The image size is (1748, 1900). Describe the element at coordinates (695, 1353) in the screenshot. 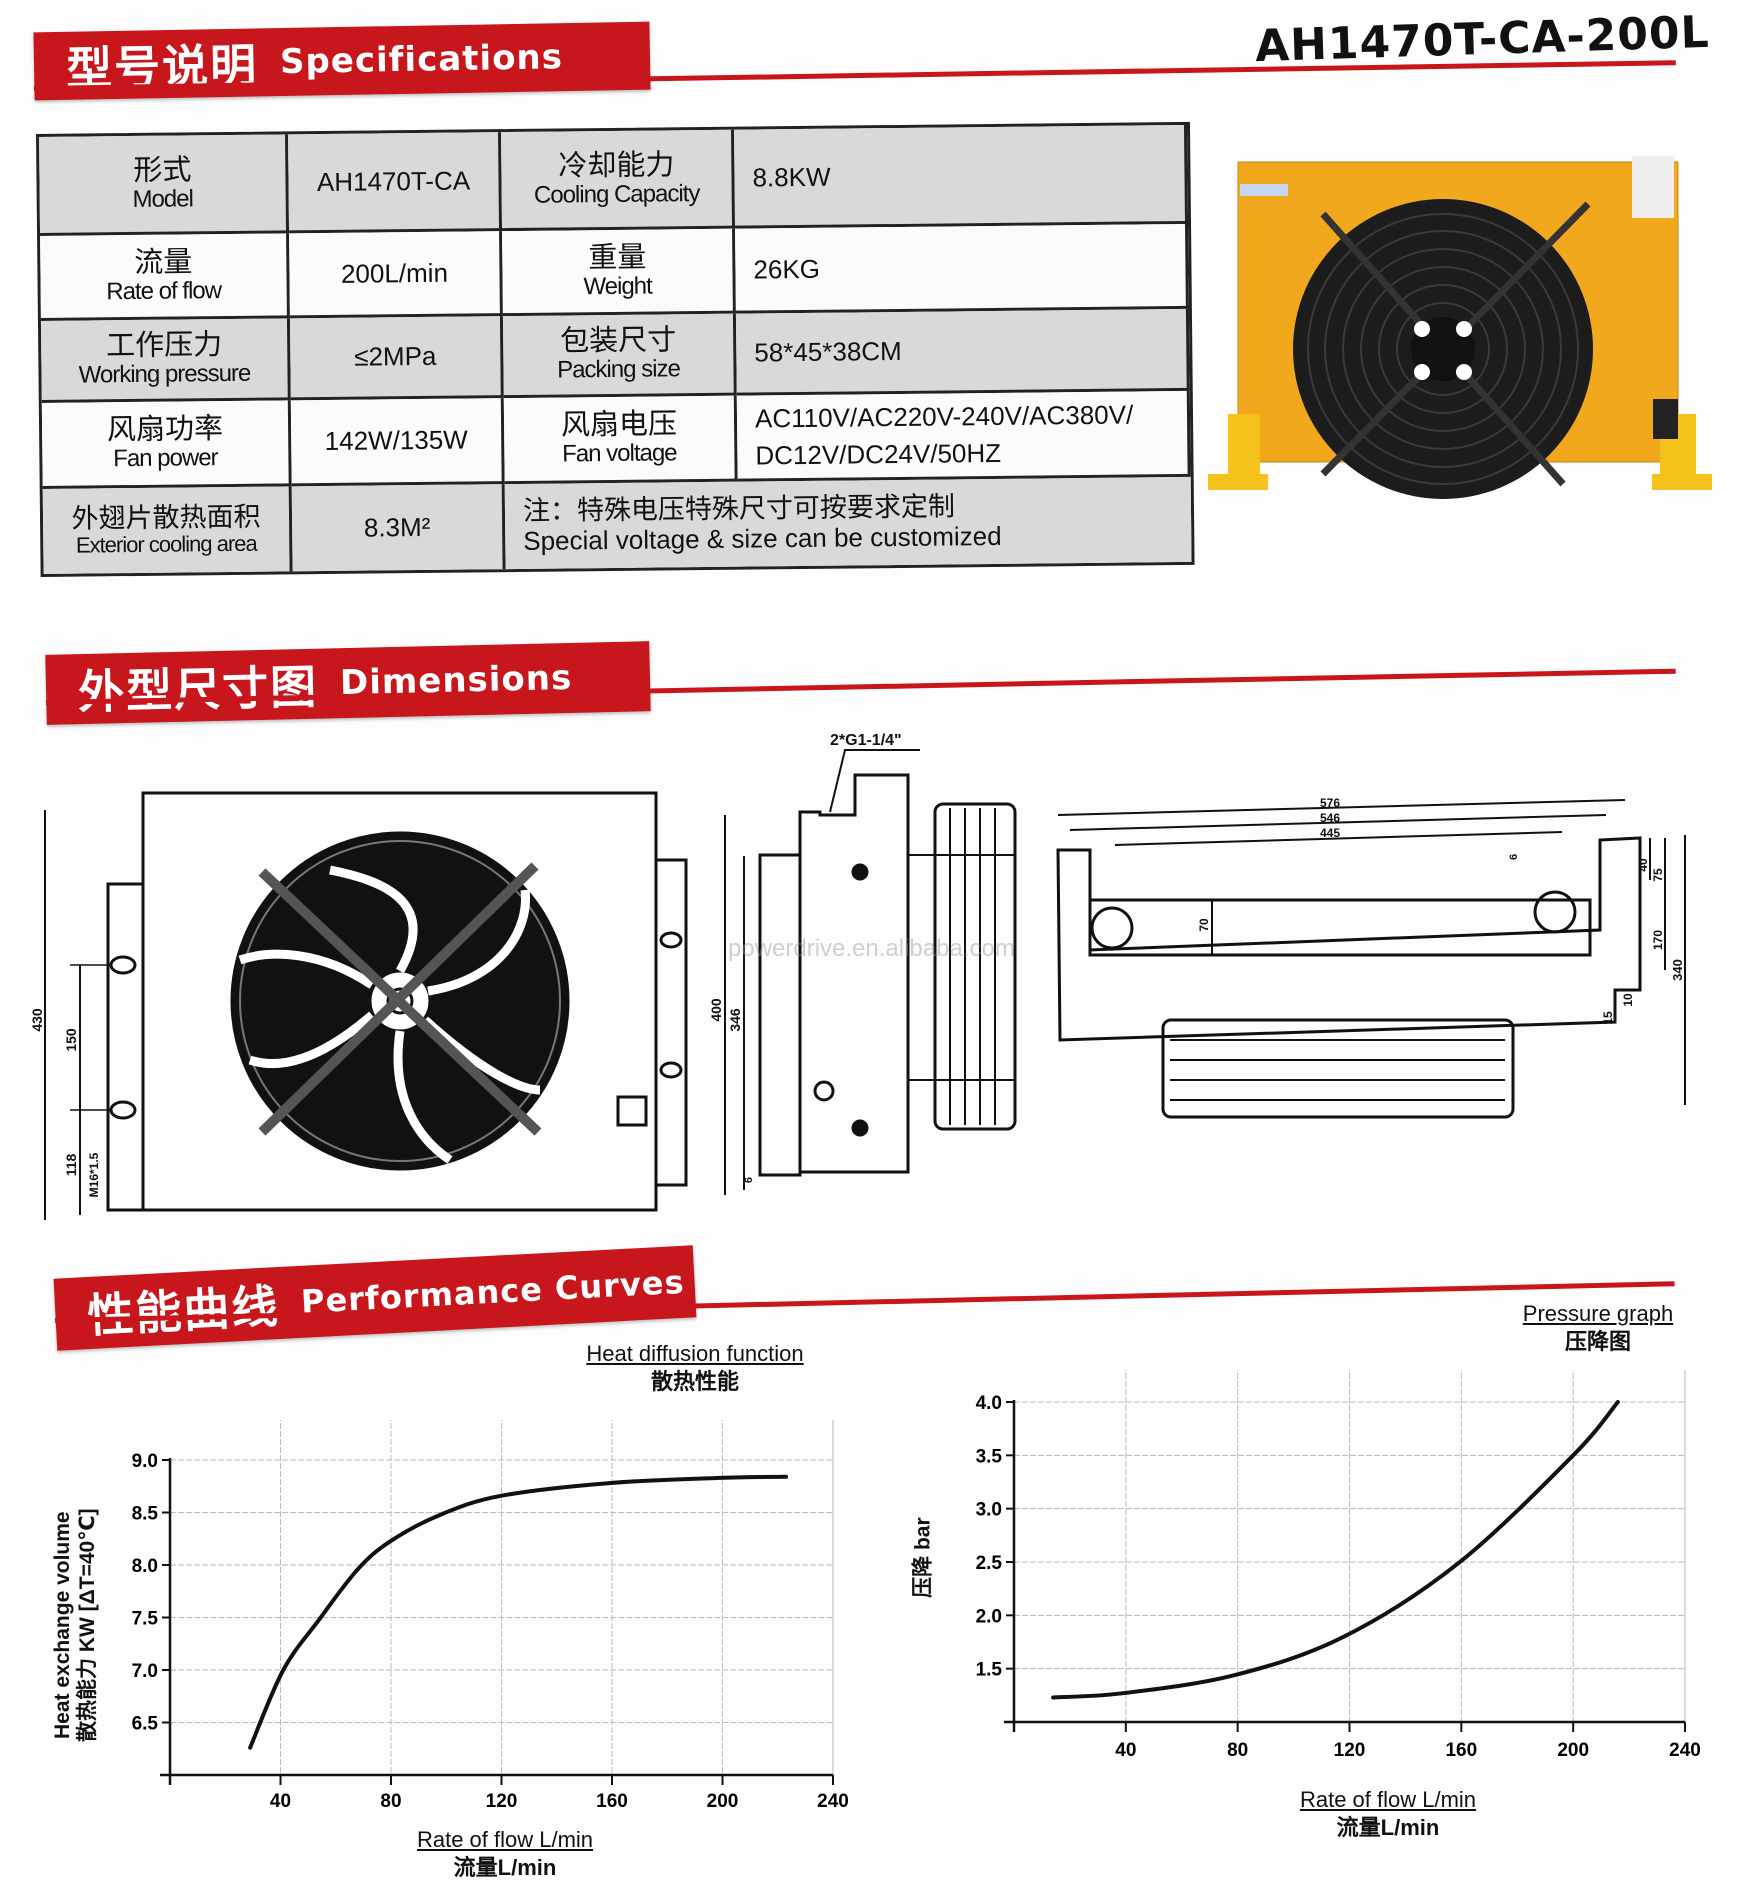

I see `chart1-title-en: Heat diffusion function` at that location.